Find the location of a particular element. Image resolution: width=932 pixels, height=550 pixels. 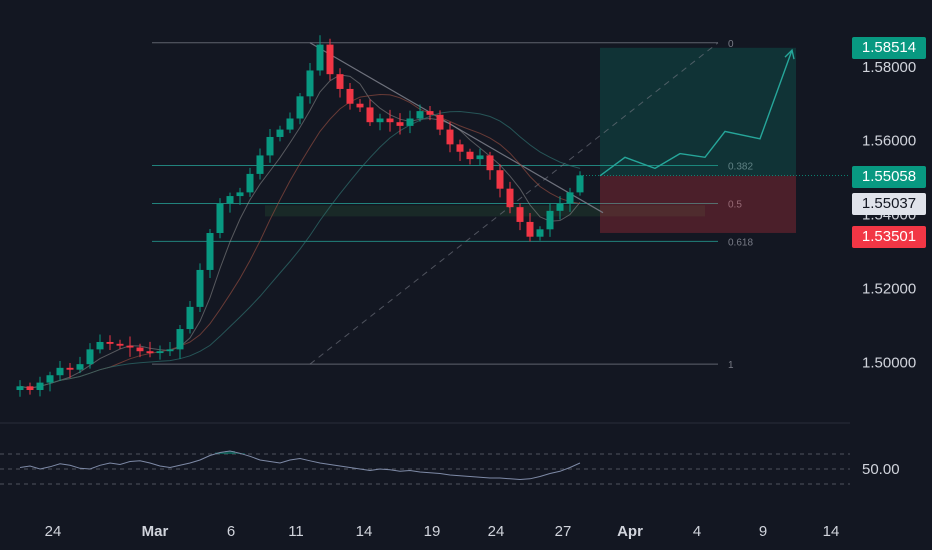

time-tick-label: 4 is located at coordinates (697, 531).